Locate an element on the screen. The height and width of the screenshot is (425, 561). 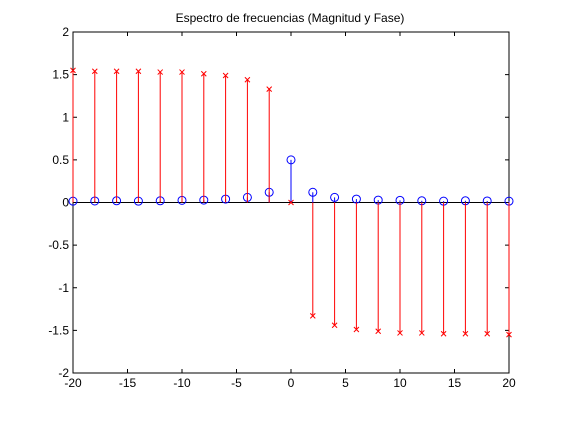
y-tick-label: 2 is located at coordinates (65, 32).